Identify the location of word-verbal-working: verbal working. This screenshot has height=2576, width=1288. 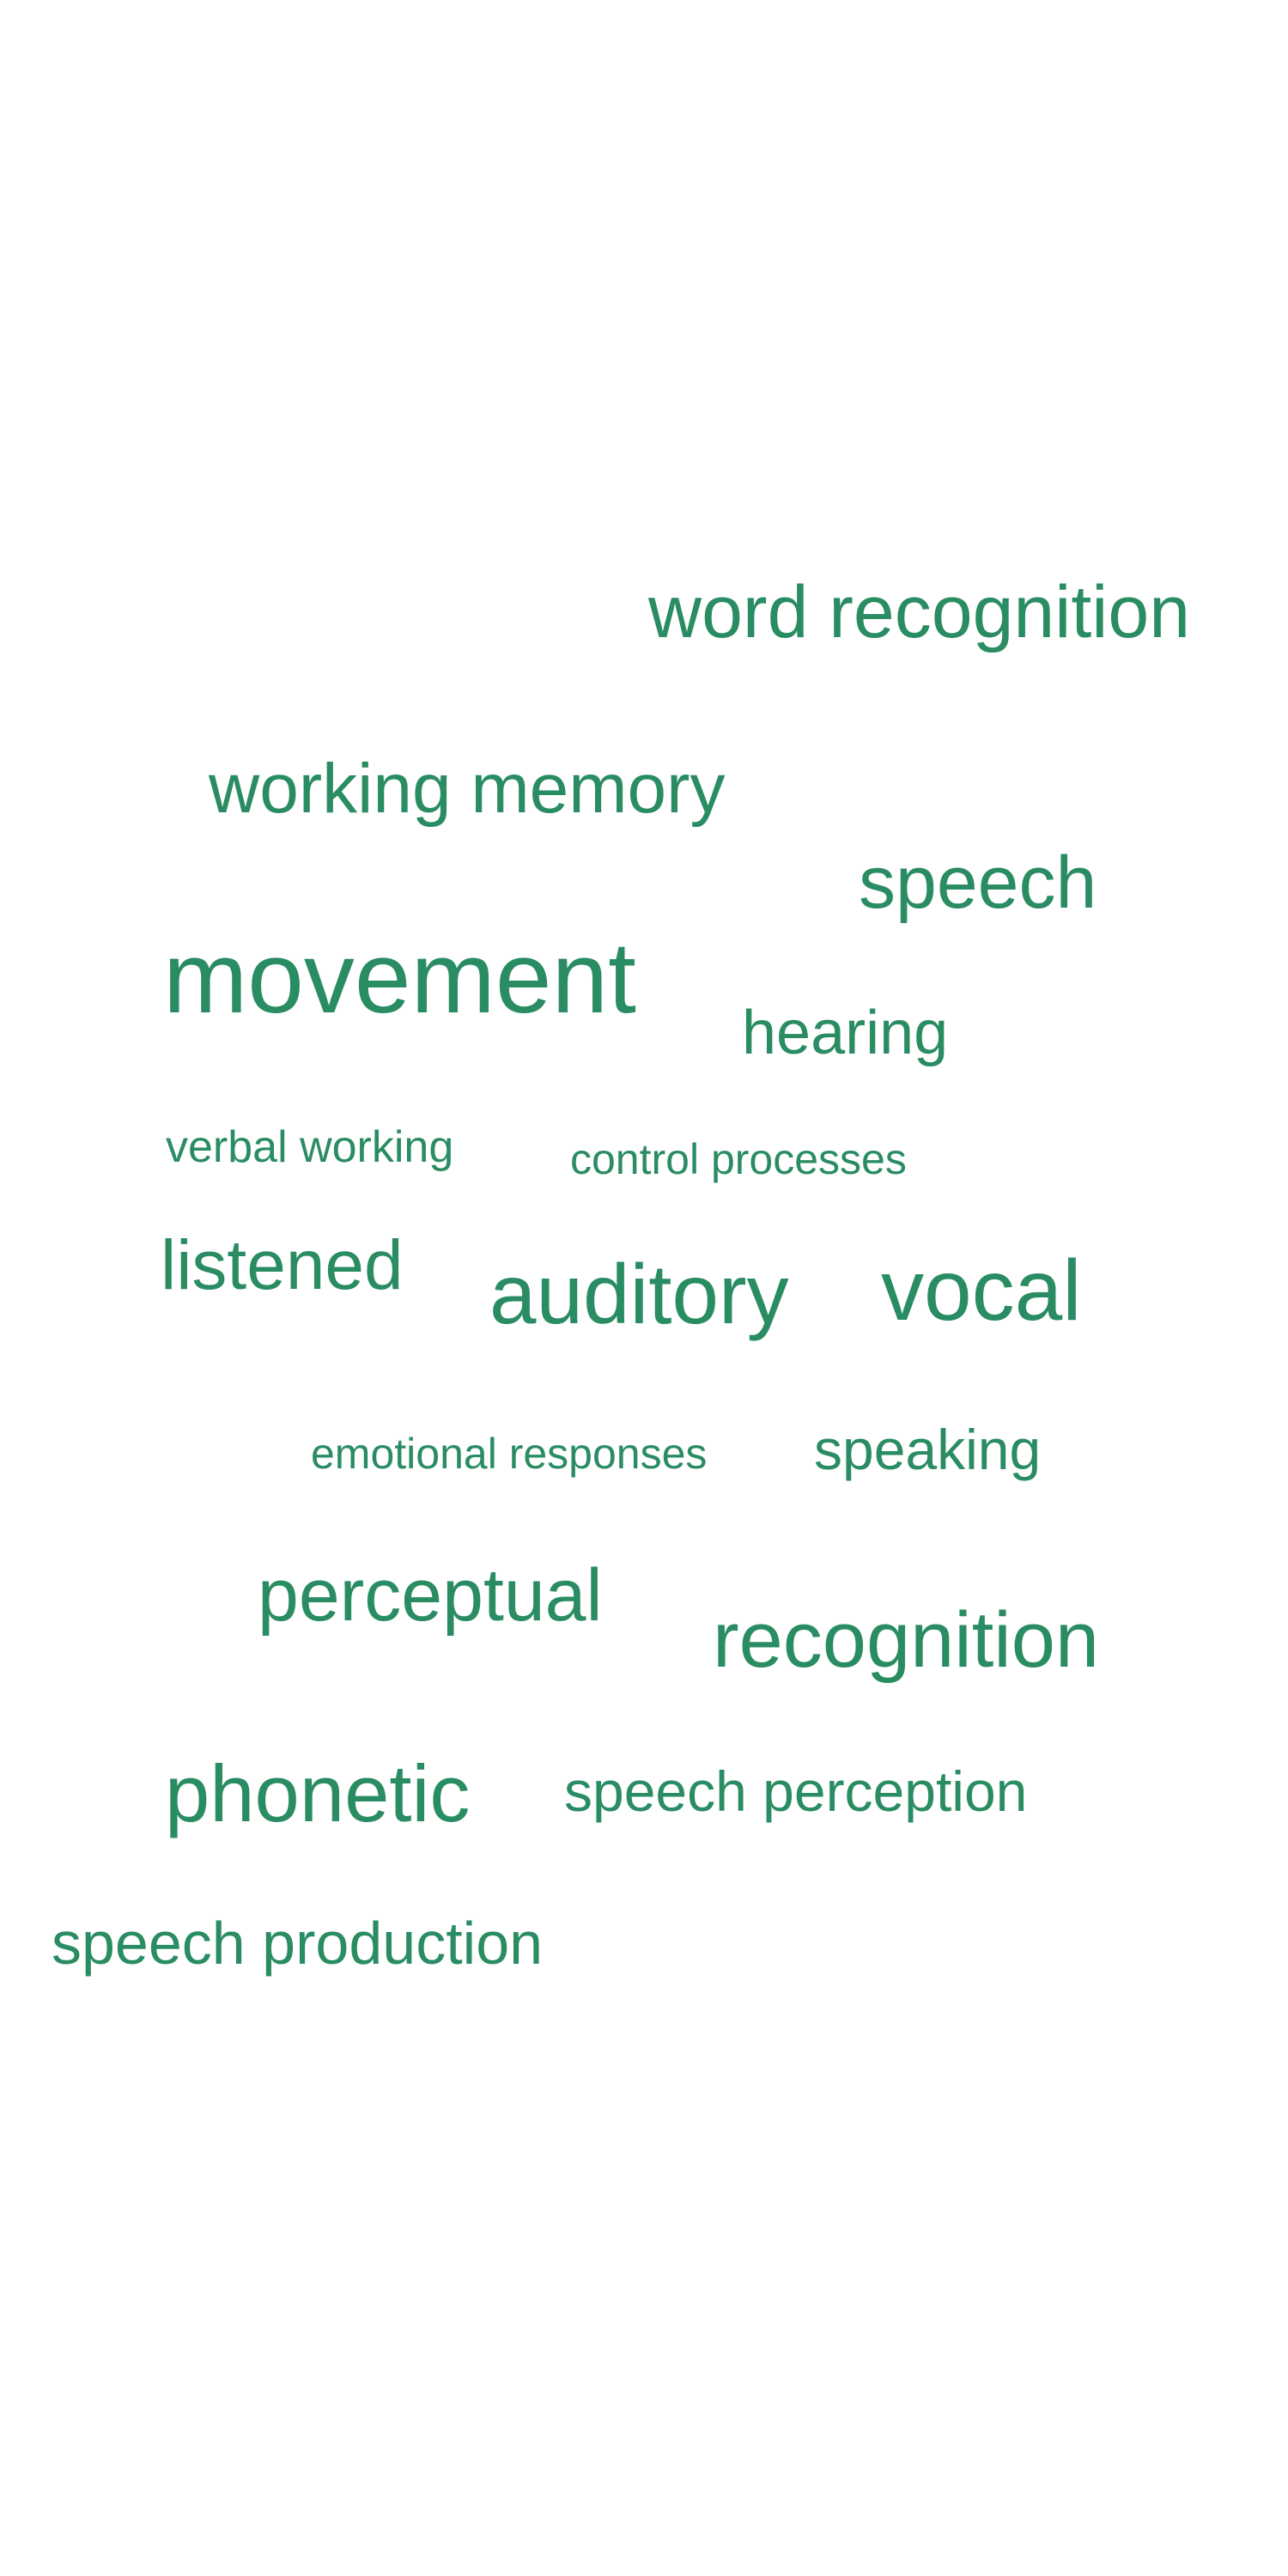
(310, 1147).